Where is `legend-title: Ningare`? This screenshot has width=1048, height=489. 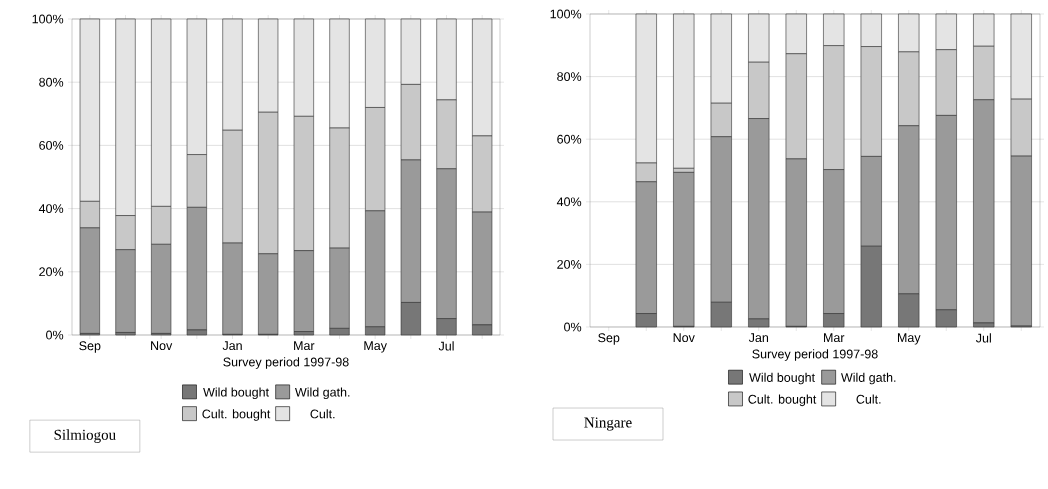 legend-title: Ningare is located at coordinates (608, 424).